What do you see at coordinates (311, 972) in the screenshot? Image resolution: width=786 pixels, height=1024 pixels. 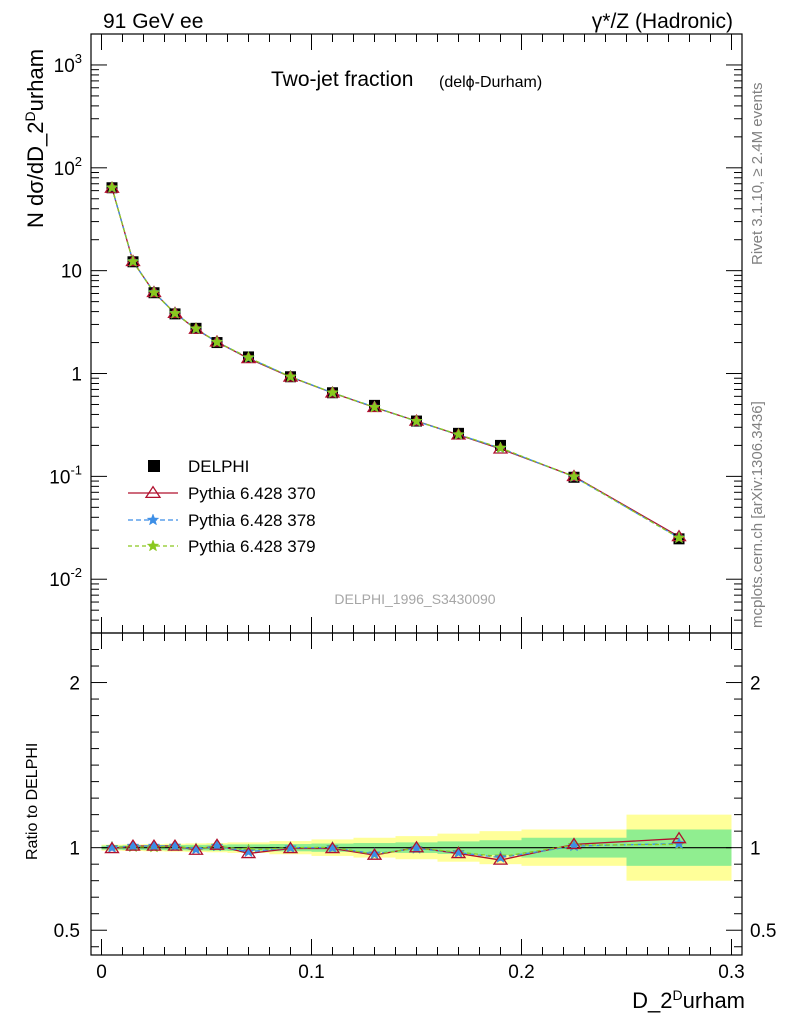 I see `x-tick-label: 0.1` at bounding box center [311, 972].